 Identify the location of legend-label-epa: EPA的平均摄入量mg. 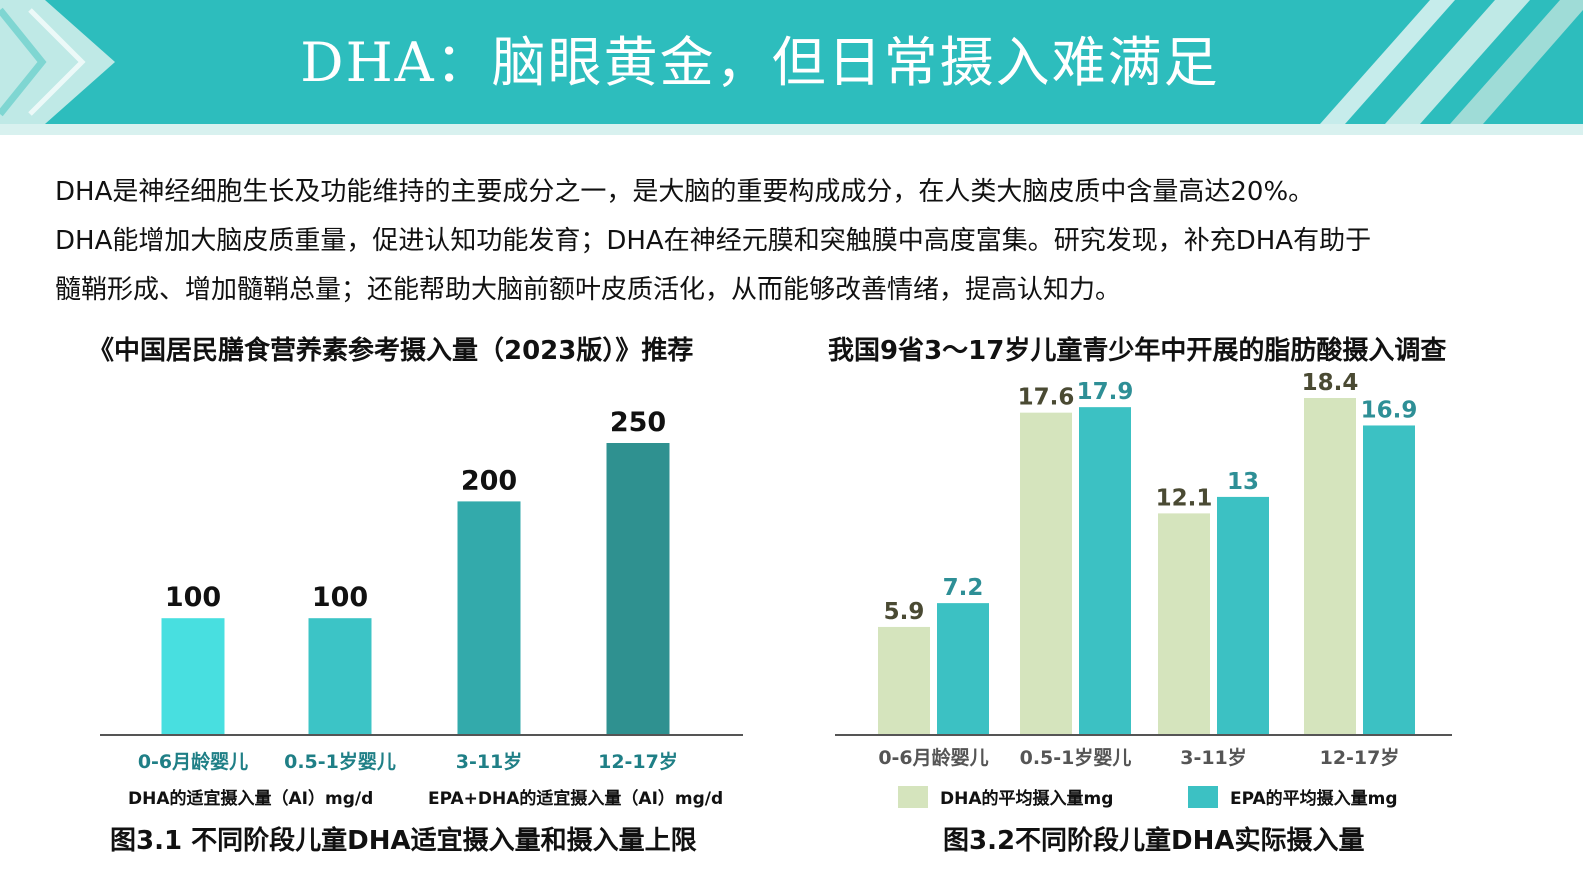
(1314, 799).